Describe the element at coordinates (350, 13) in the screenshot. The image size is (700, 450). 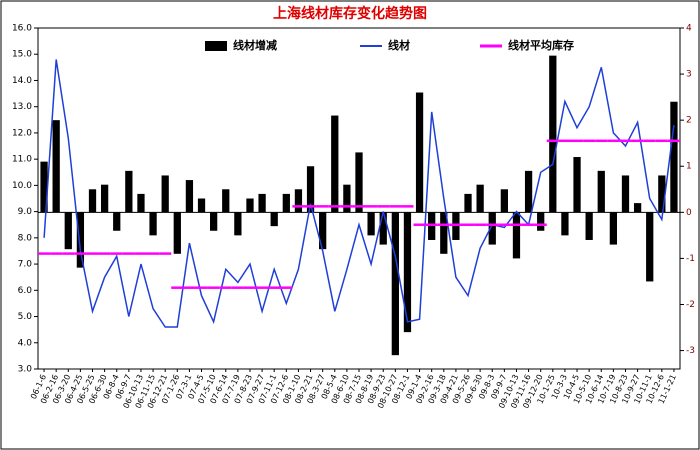
I see `chart-title: 上海线材库存变化趋势图` at that location.